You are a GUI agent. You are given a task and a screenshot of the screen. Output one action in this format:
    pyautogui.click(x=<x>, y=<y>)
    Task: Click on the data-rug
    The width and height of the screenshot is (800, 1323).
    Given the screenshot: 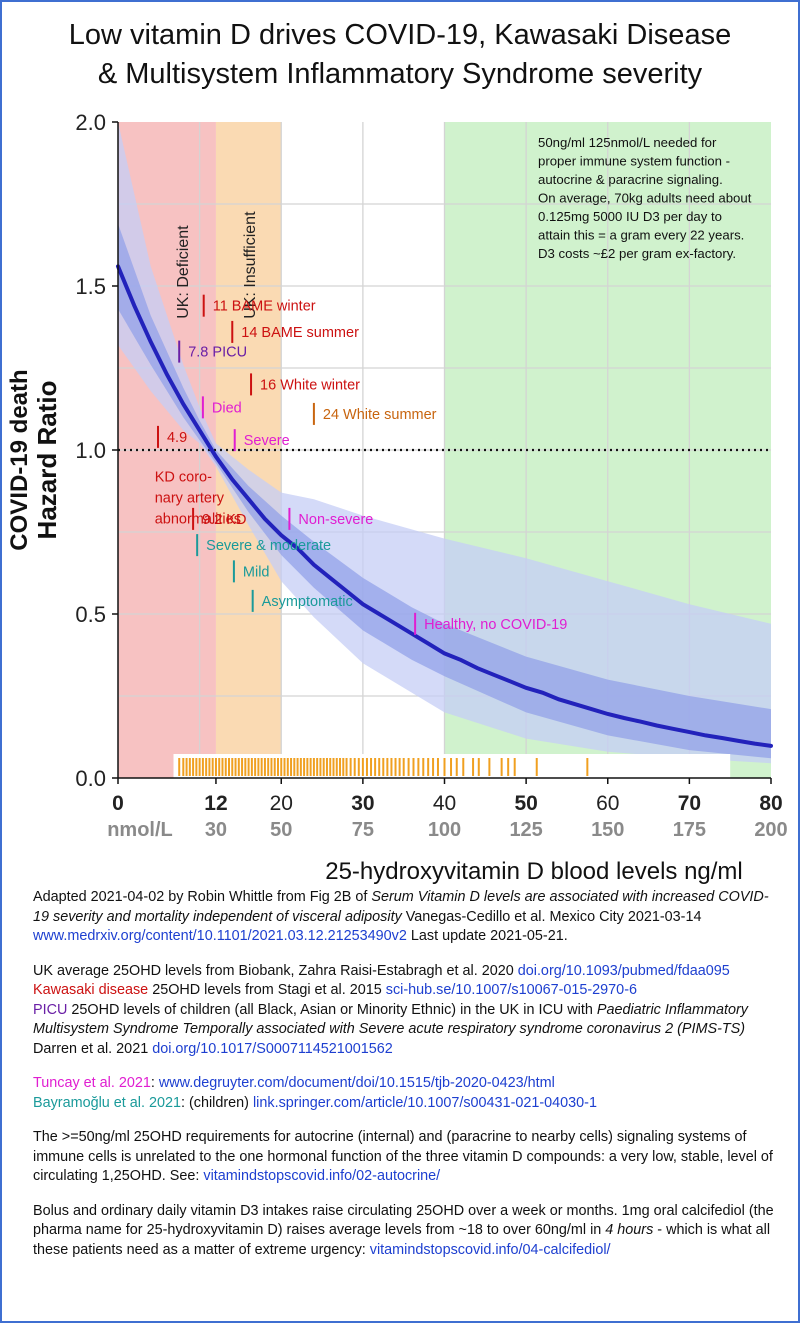 What is the action you would take?
    pyautogui.click(x=452, y=766)
    